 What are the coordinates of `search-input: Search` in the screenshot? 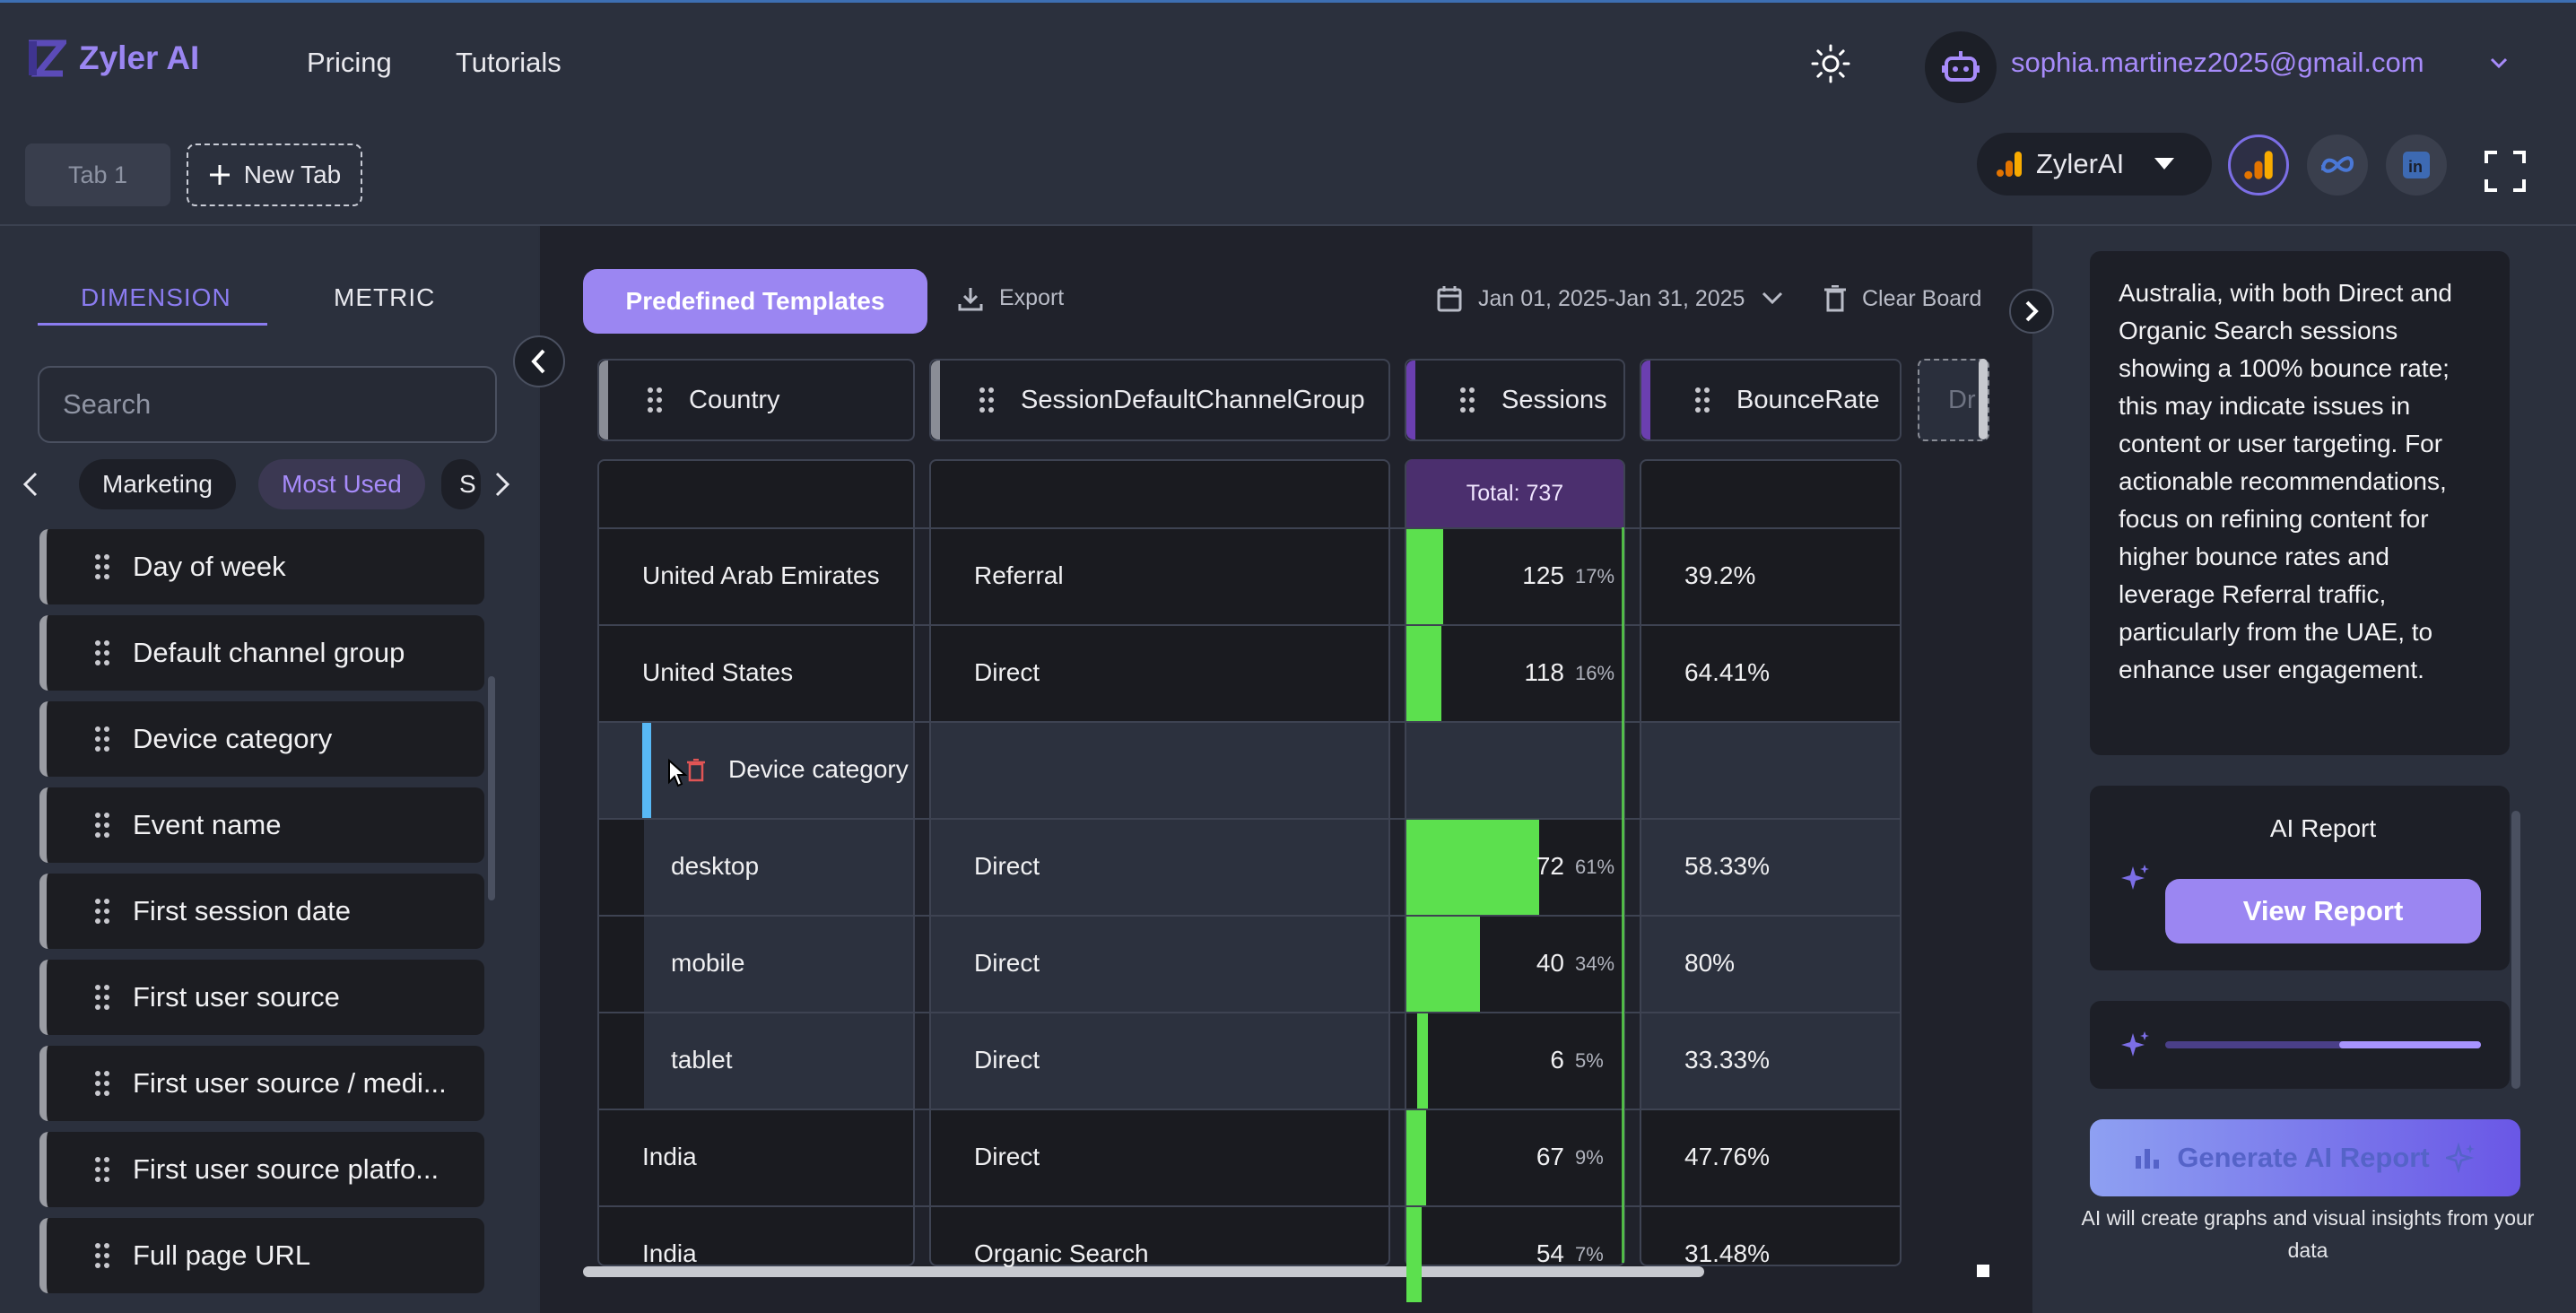 It's located at (267, 405).